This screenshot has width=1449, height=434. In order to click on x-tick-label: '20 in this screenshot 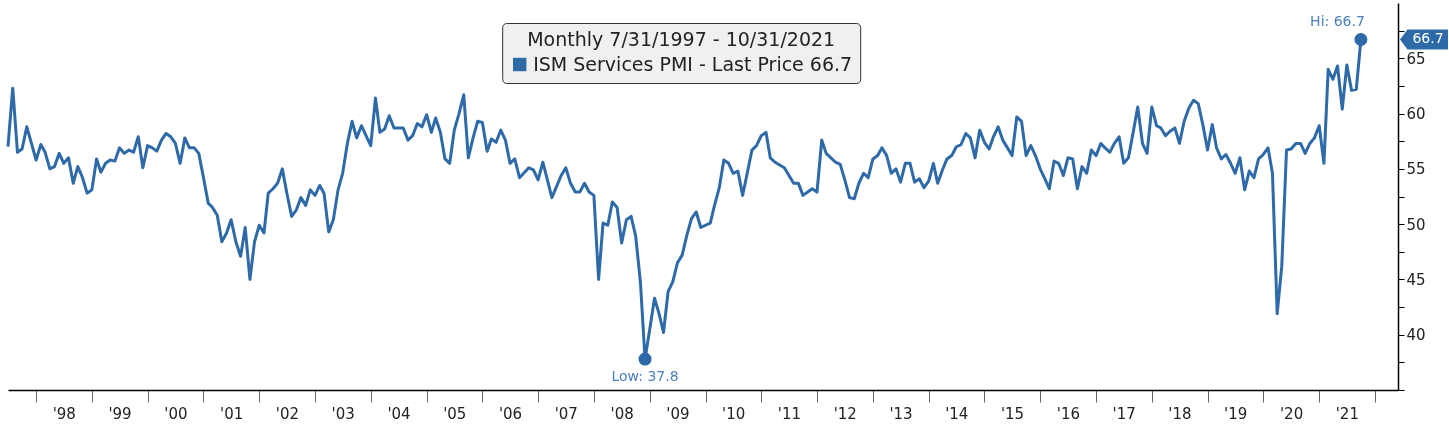, I will do `click(1291, 413)`.